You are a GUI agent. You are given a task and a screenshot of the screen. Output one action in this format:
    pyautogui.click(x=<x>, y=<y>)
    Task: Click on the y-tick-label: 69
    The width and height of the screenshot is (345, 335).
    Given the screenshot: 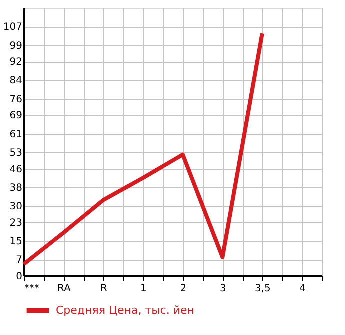 What is the action you would take?
    pyautogui.click(x=16, y=116)
    